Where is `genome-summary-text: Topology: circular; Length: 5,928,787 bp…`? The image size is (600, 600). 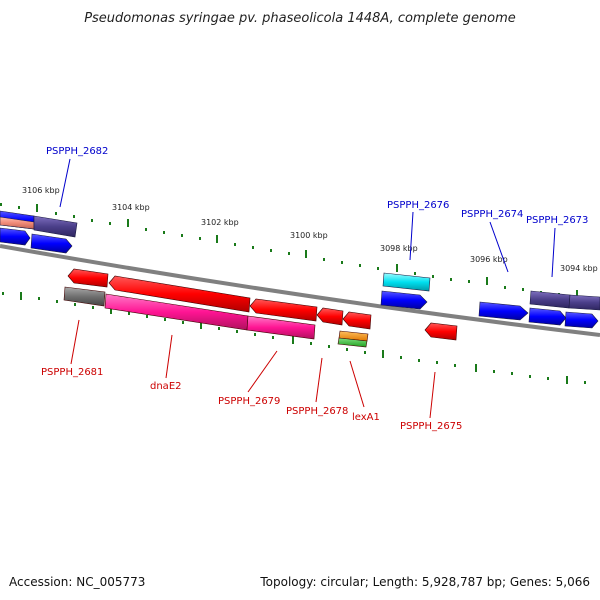
genome-summary-text: Topology: circular; Length: 5,928,787 bp… is located at coordinates (424, 582).